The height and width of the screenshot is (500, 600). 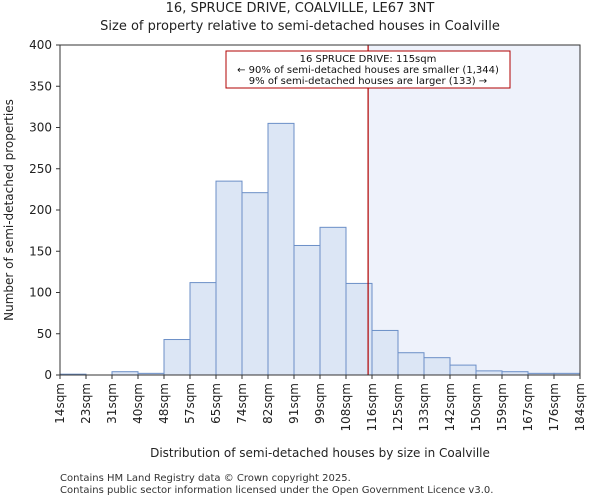 What do you see at coordinates (424, 407) in the screenshot?
I see `x-tick-label: 133sqm` at bounding box center [424, 407].